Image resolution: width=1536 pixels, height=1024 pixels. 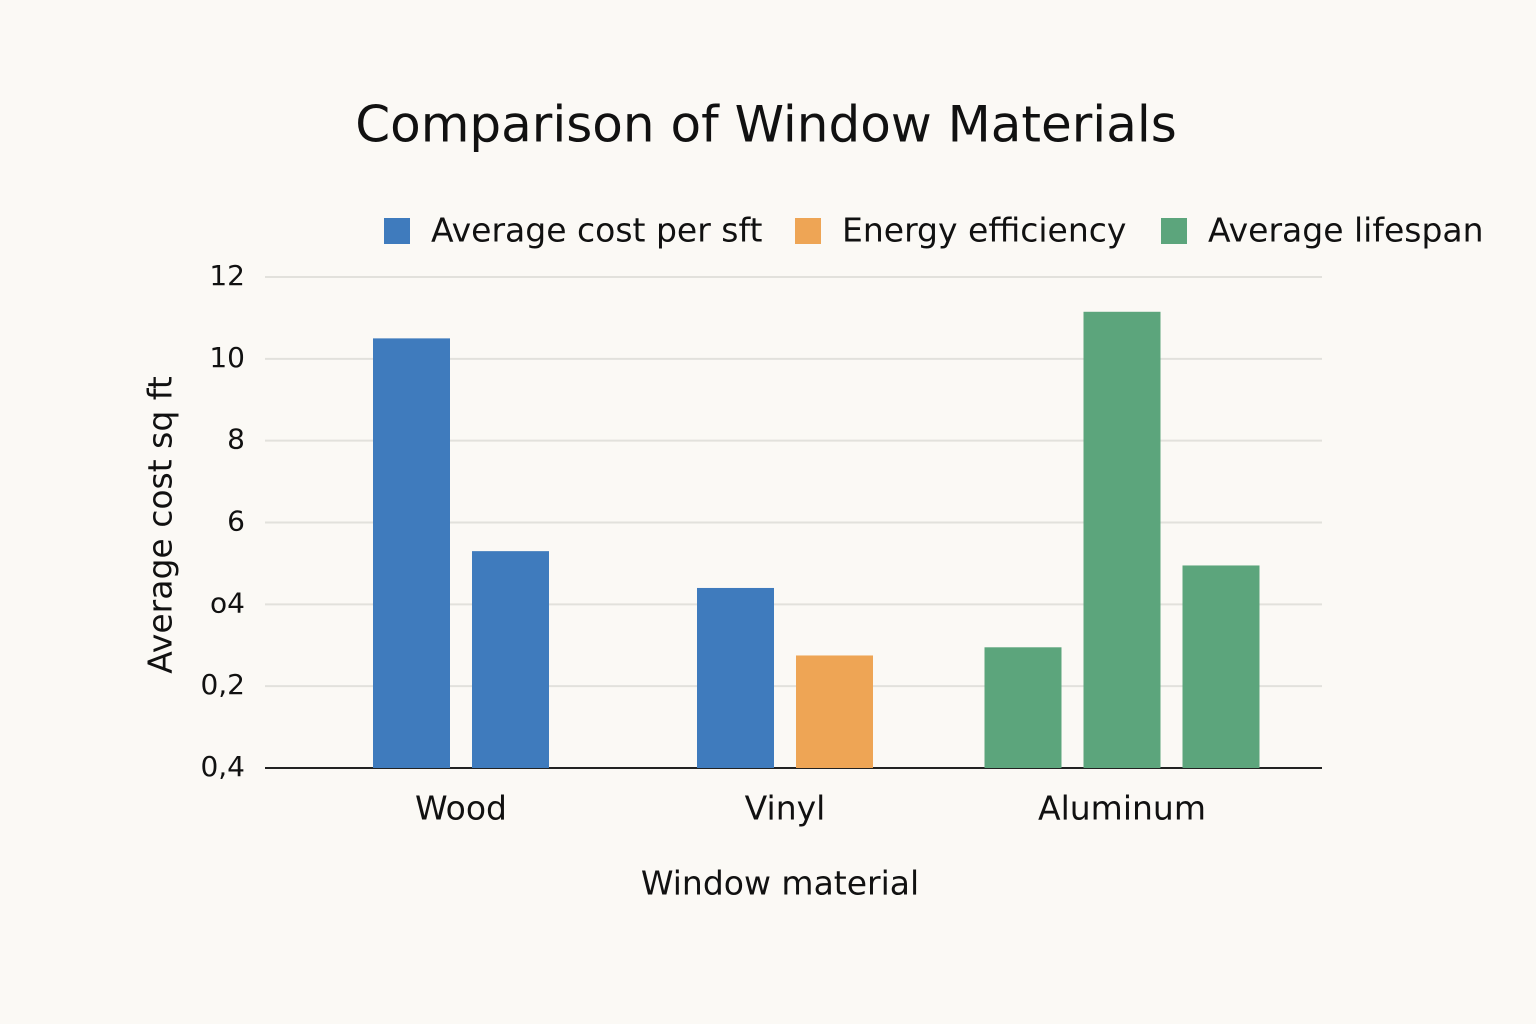 I want to click on y-tick-label: 10, so click(x=227, y=357).